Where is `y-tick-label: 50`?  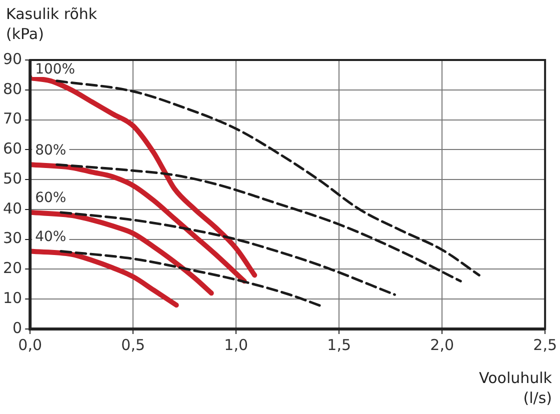
y-tick-label: 50 is located at coordinates (12, 178).